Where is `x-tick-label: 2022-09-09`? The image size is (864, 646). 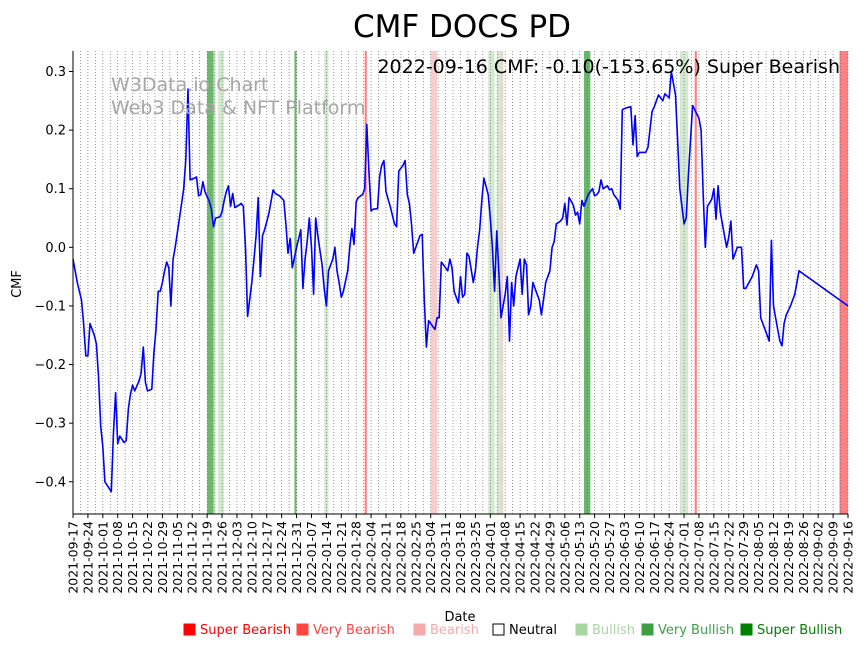
x-tick-label: 2022-09-09 is located at coordinates (833, 557).